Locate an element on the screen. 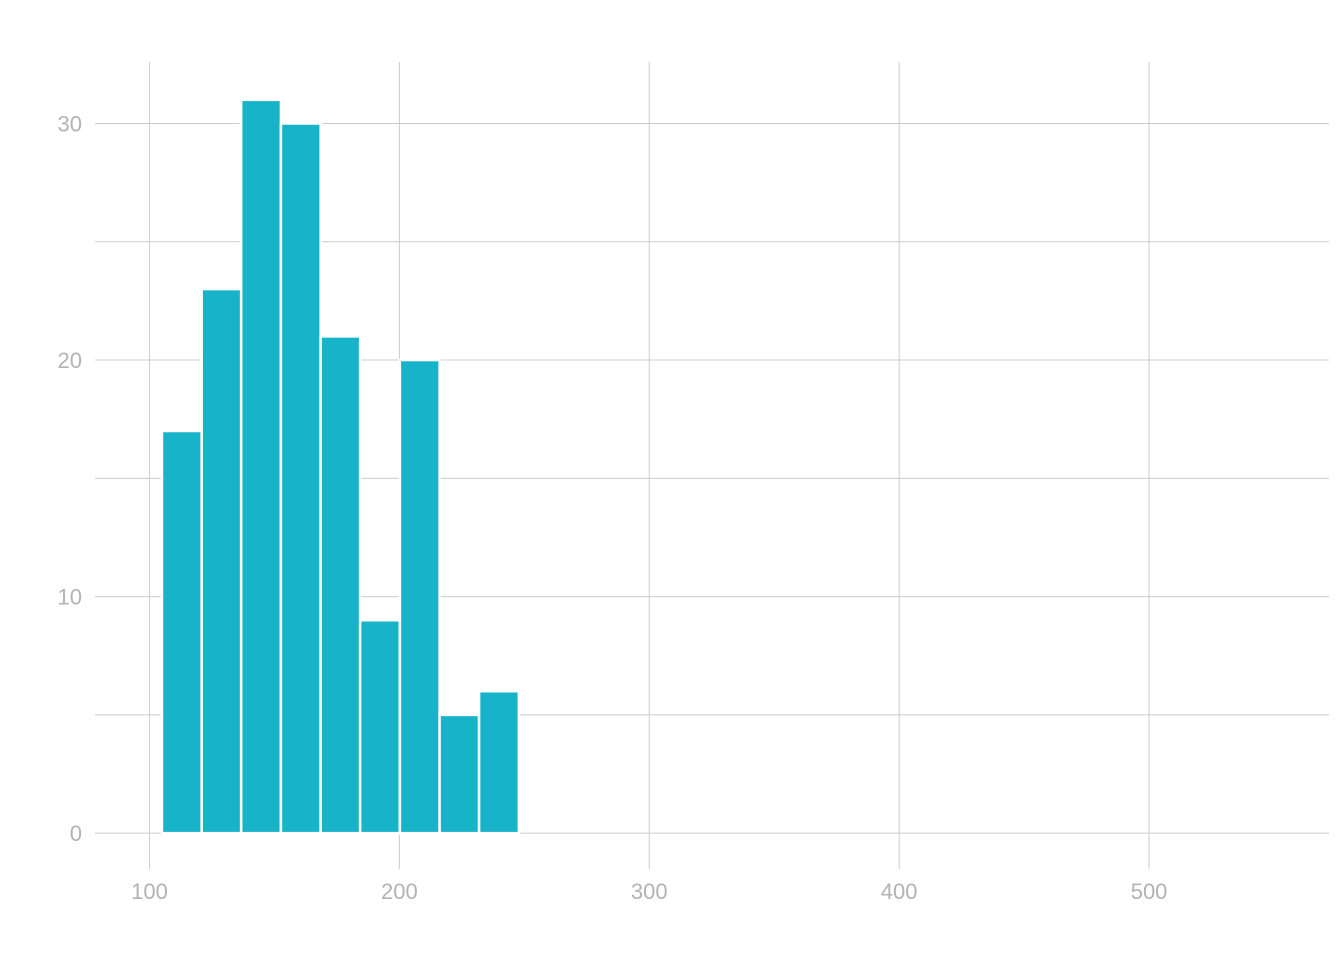 This screenshot has height=960, width=1344. x-tick-label: 300 is located at coordinates (649, 891).